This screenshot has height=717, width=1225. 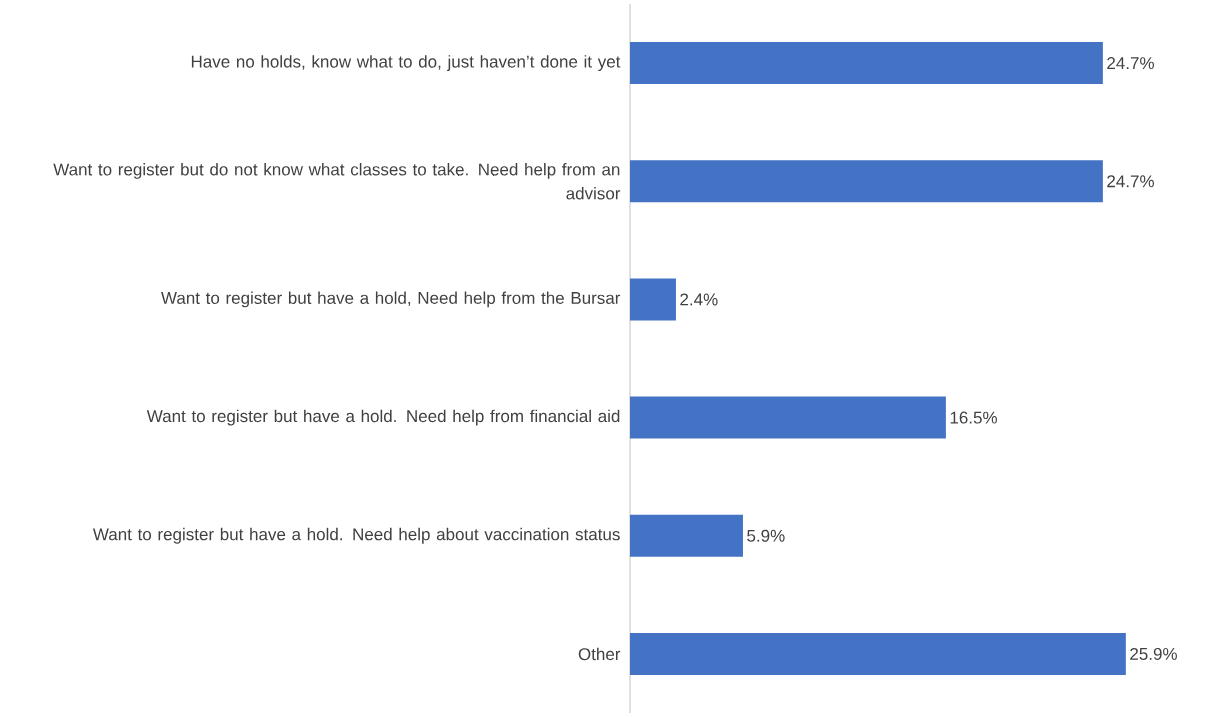 What do you see at coordinates (973, 417) in the screenshot?
I see `data-label: 16.5%` at bounding box center [973, 417].